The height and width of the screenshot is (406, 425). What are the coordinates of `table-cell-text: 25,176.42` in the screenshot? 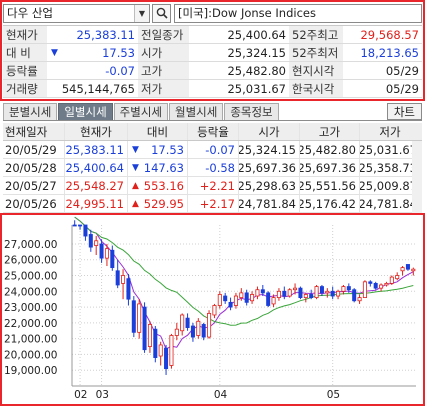 It's located at (328, 203).